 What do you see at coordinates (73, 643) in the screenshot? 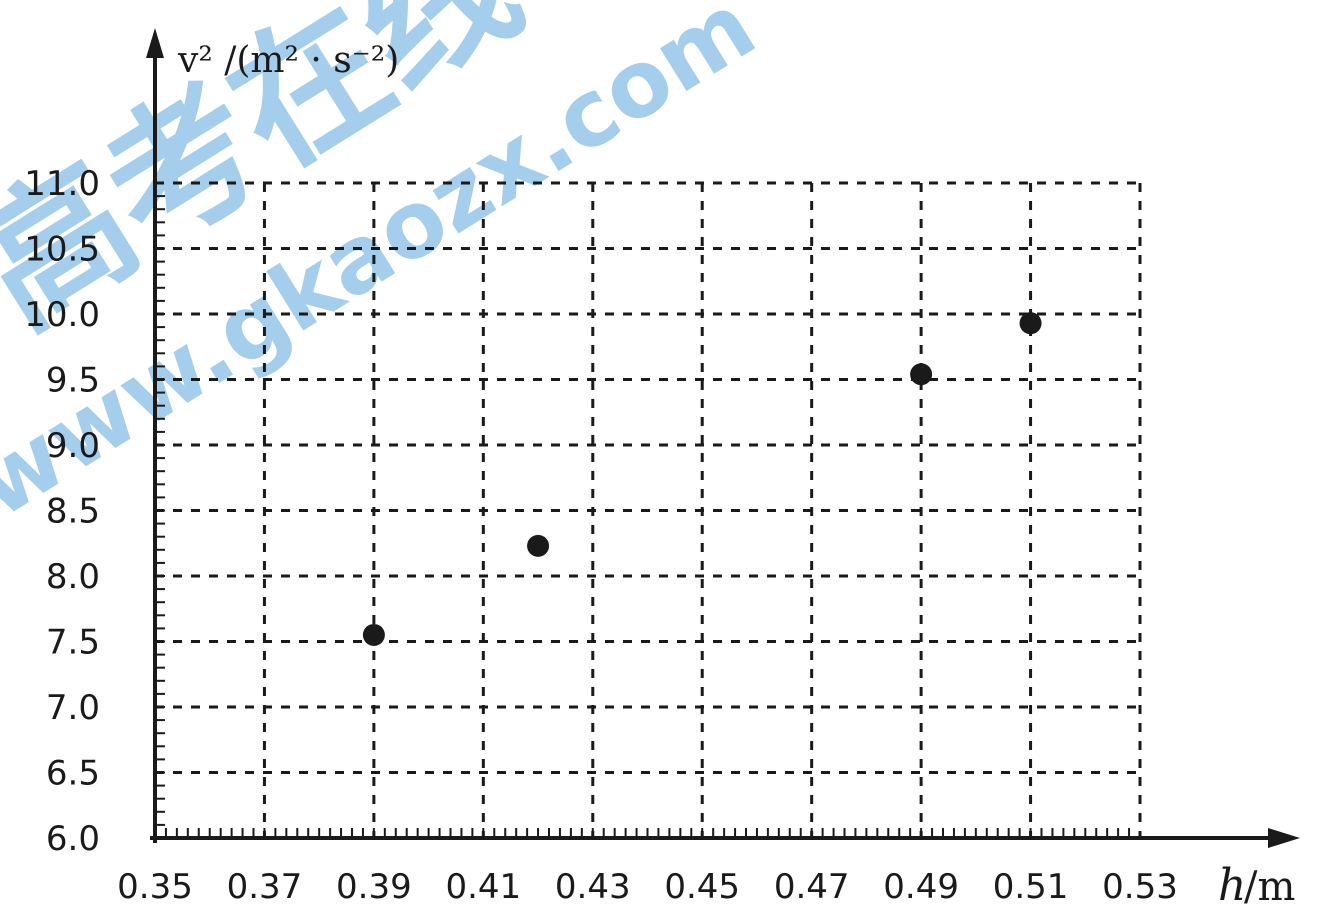
I see `y-tick-label: 7.5` at bounding box center [73, 643].